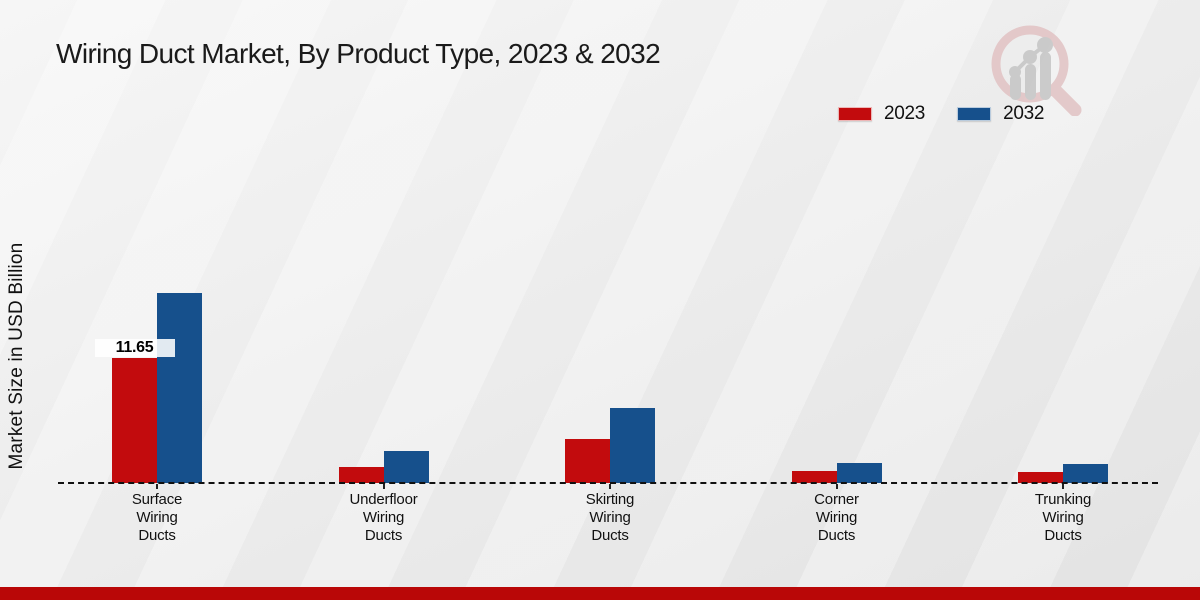  What do you see at coordinates (16, 356) in the screenshot?
I see `y-axis-label: Market Size in USD Billion` at bounding box center [16, 356].